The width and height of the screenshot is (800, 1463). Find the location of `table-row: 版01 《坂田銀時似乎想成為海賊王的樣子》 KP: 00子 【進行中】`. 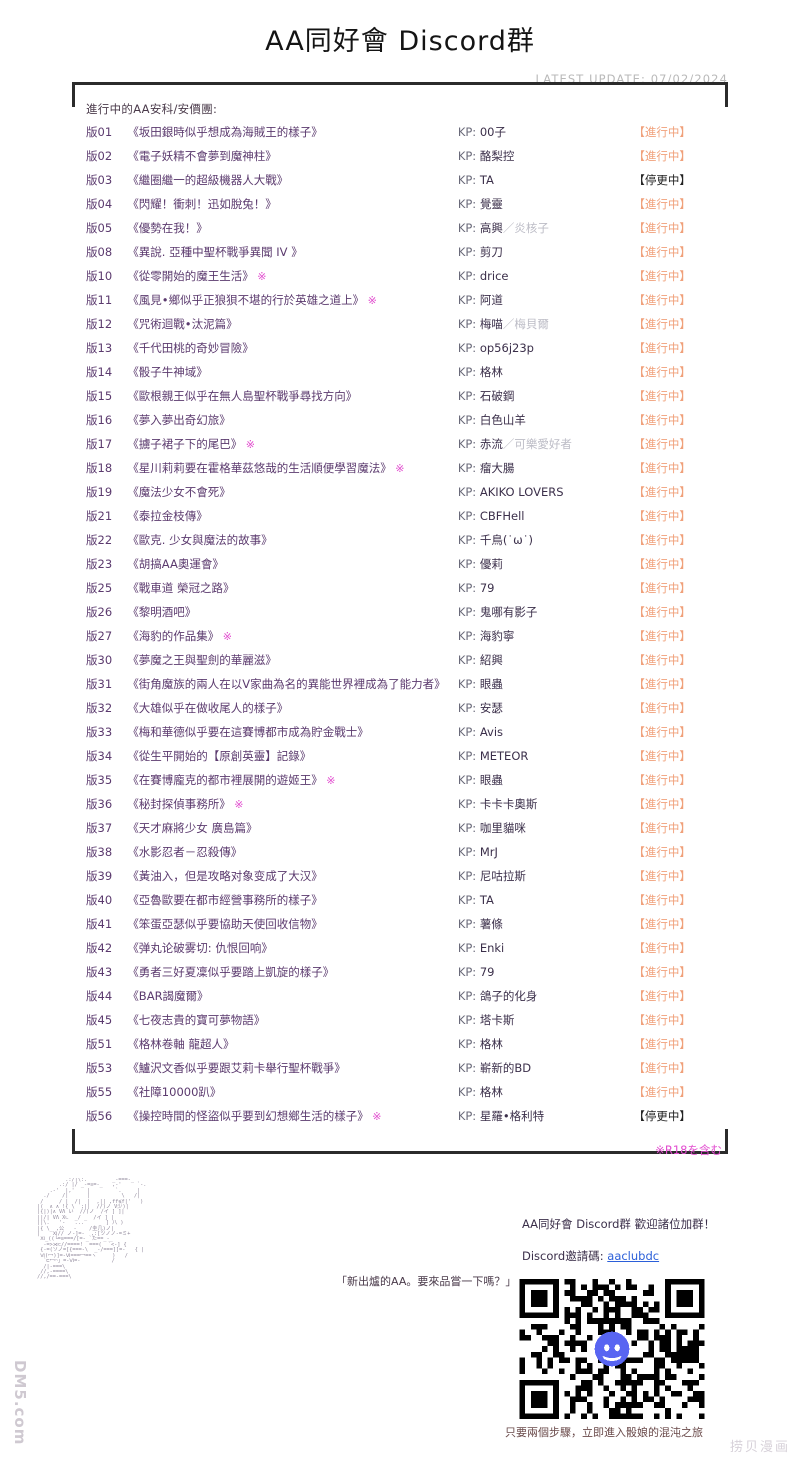

table-row: 版01 《坂田銀時似乎想成為海賊王的樣子》 KP: 00子 【進行中】 is located at coordinates (400, 132).